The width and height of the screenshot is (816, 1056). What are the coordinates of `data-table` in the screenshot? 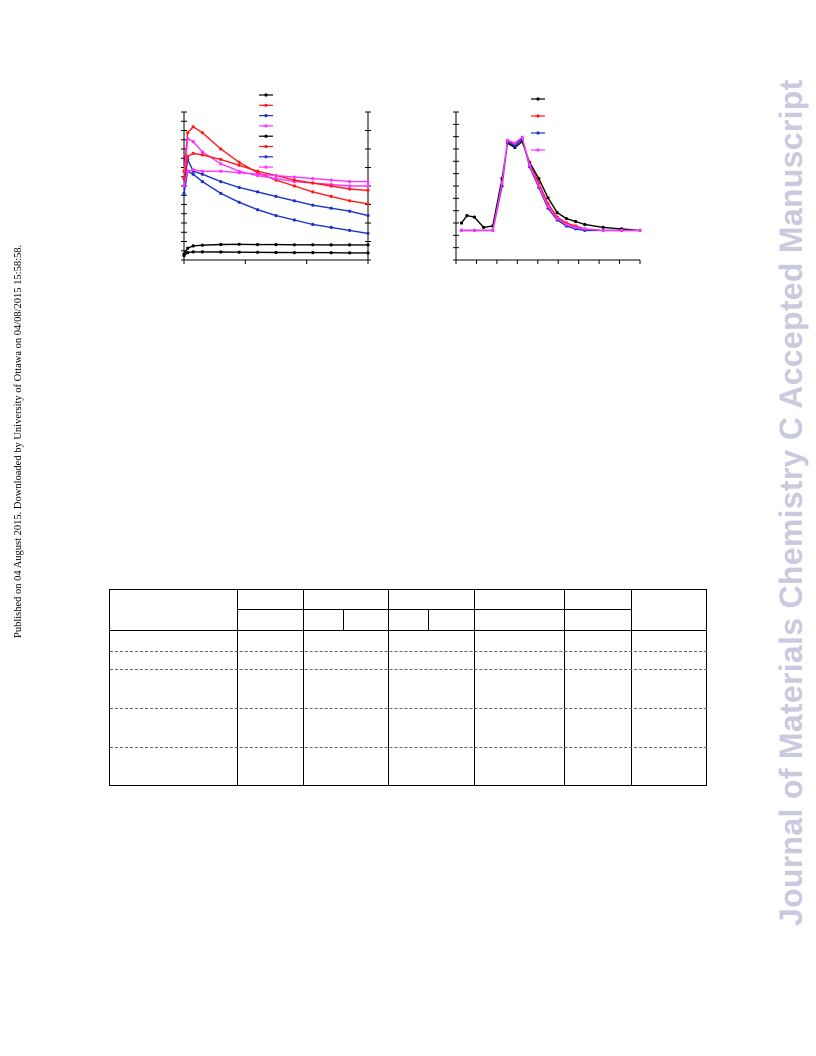 It's located at (408, 687).